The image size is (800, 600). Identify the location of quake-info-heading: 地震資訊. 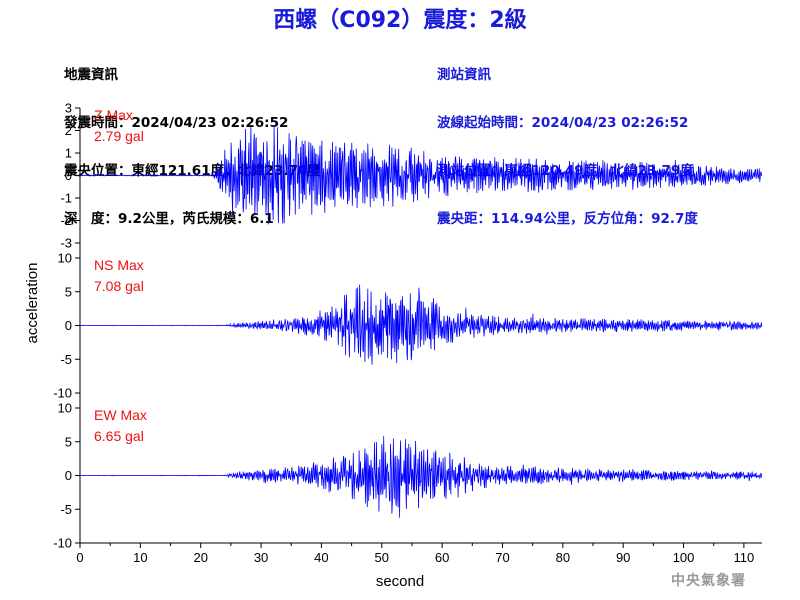
(91, 75).